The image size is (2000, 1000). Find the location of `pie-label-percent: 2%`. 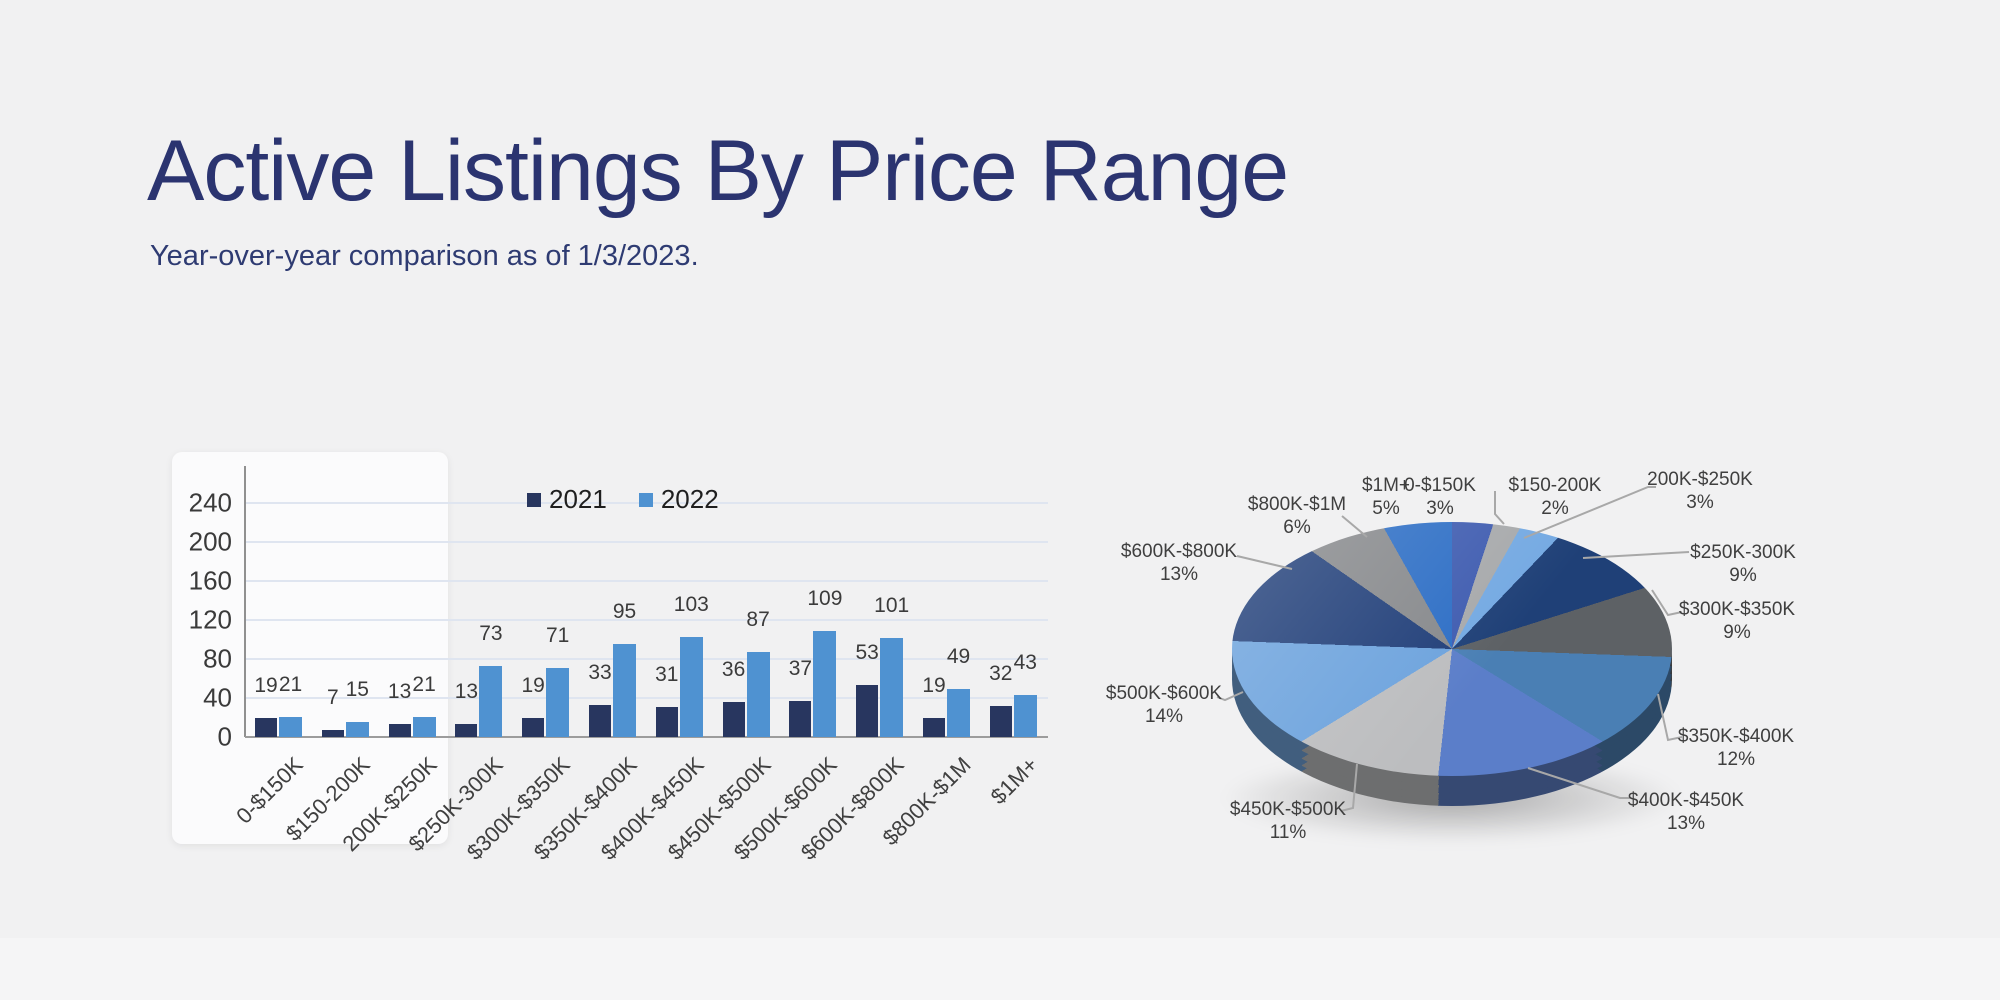

pie-label-percent: 2% is located at coordinates (1555, 508).